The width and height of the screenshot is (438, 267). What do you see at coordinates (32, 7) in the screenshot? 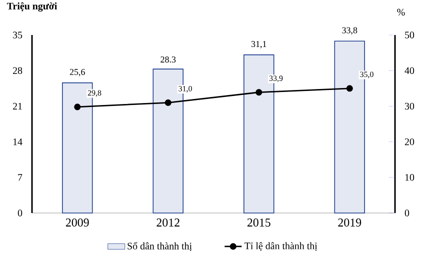
I see `y-axis-title: Triệu người` at bounding box center [32, 7].